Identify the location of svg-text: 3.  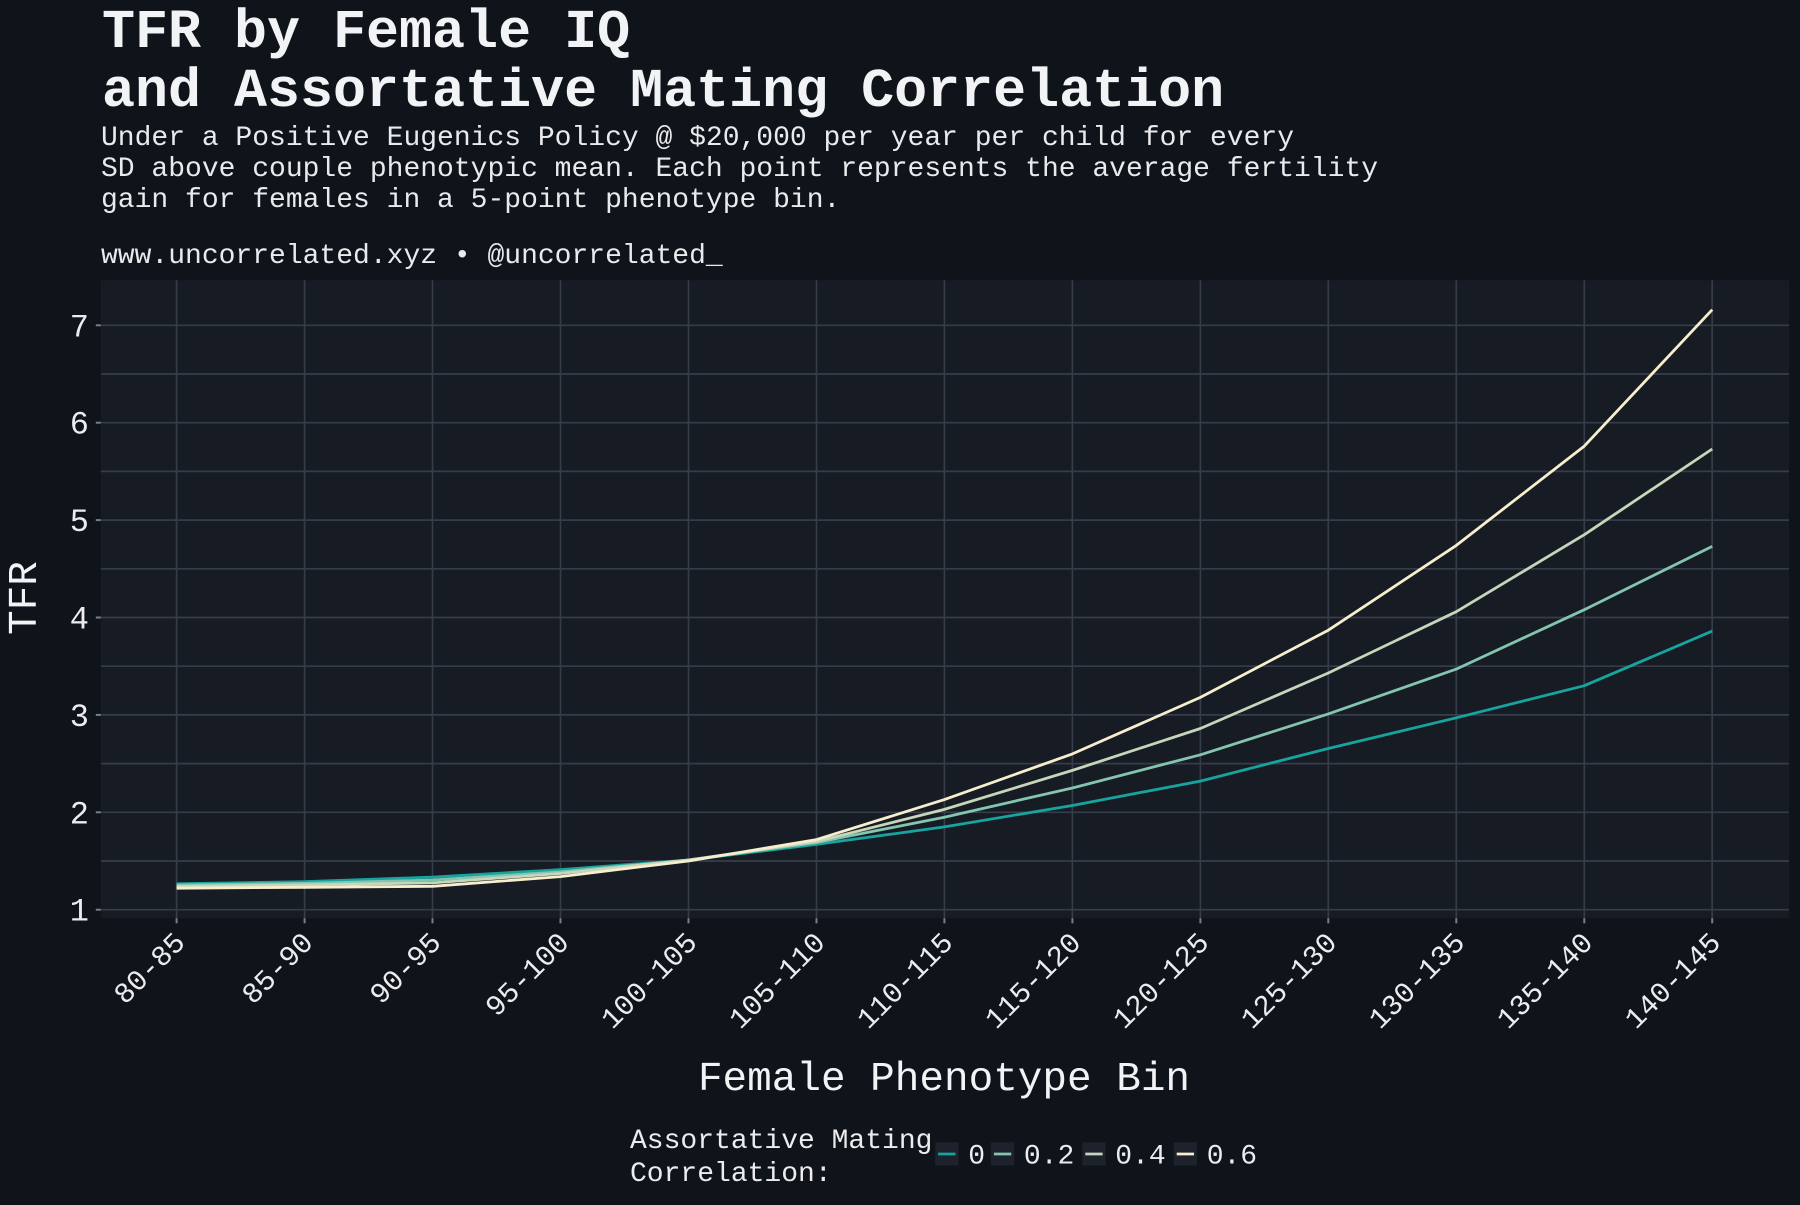
(79, 717).